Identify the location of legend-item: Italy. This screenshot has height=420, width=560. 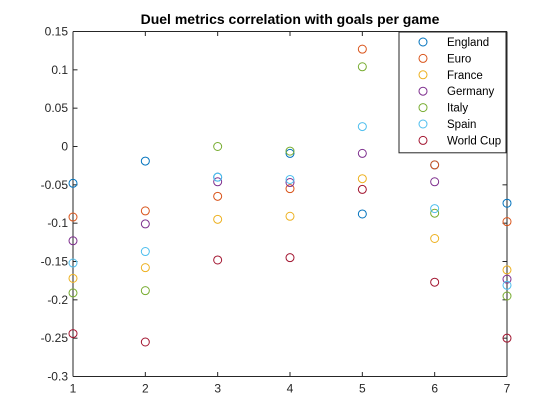
(443, 109).